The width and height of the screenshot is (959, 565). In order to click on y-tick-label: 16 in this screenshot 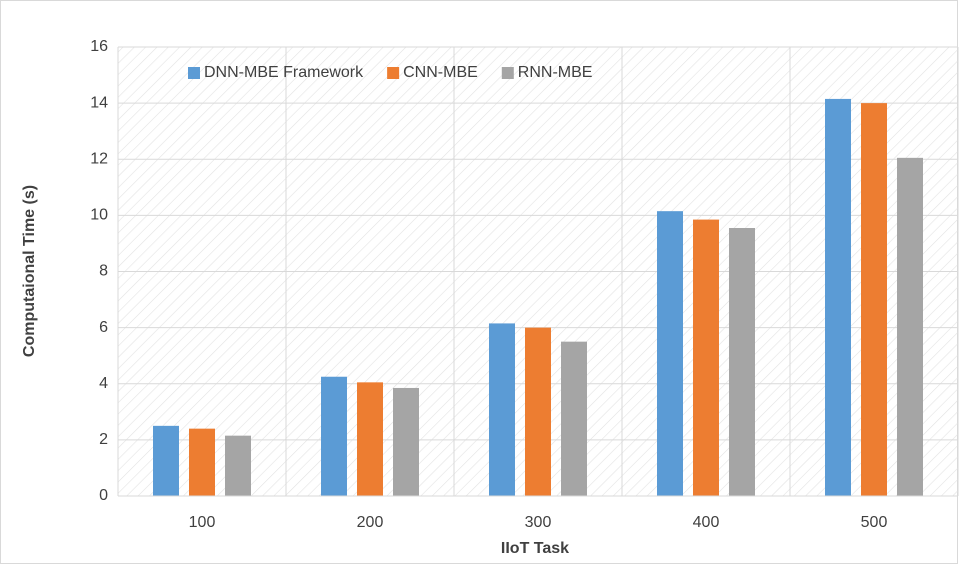, I will do `click(99, 46)`.